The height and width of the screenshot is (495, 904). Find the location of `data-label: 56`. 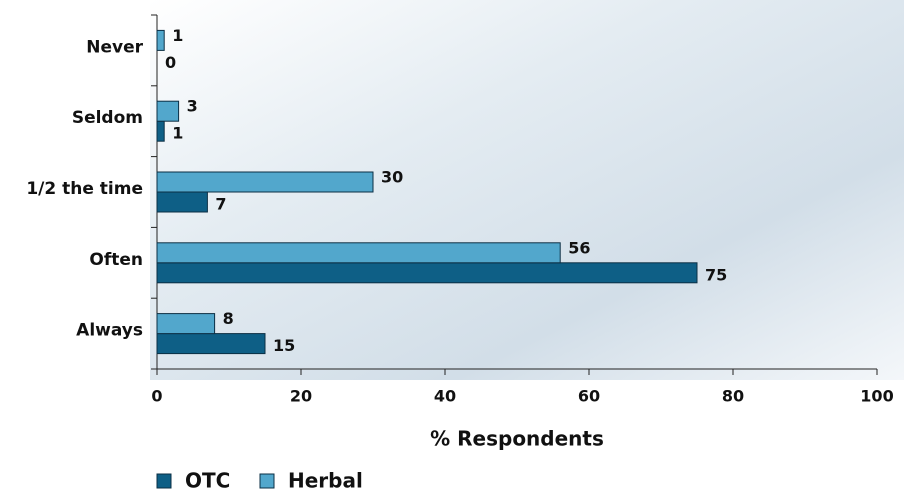

data-label: 56 is located at coordinates (579, 247).